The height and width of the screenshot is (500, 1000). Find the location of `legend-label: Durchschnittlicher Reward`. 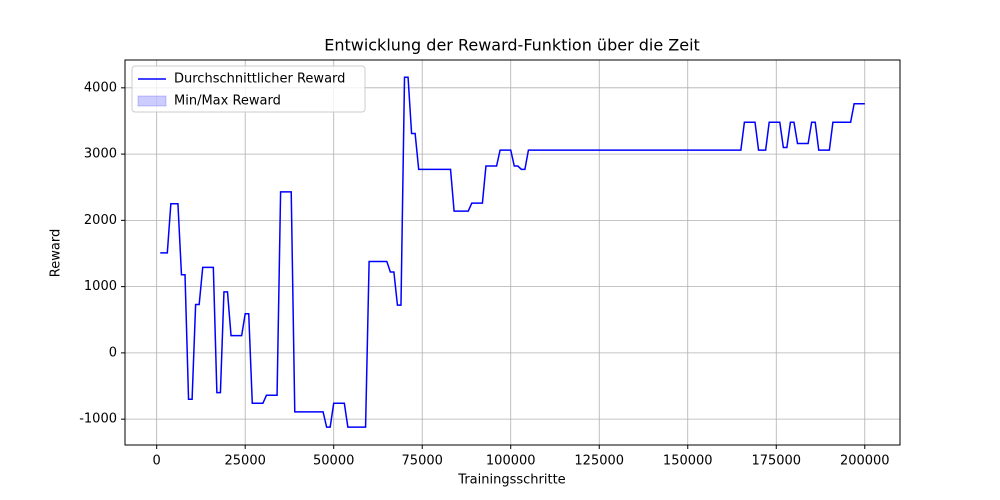

legend-label: Durchschnittlicher Reward is located at coordinates (259, 79).